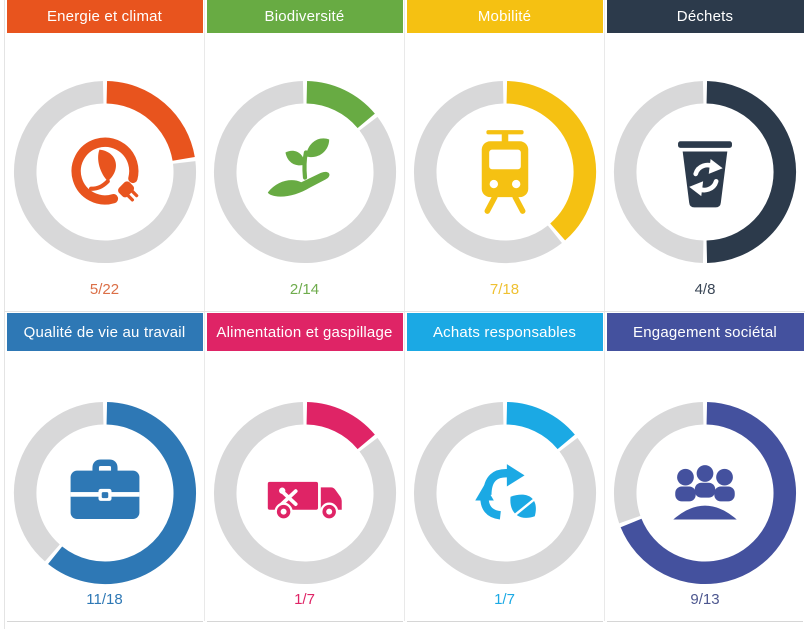 The height and width of the screenshot is (629, 805). What do you see at coordinates (104, 599) in the screenshot?
I see `score-fraction: 11/18` at bounding box center [104, 599].